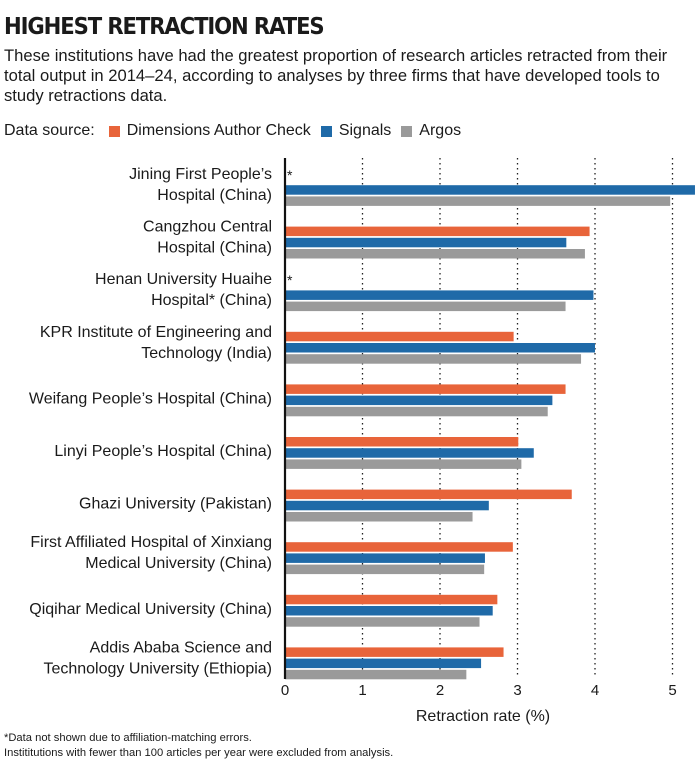 The image size is (700, 774). What do you see at coordinates (114, 131) in the screenshot?
I see `legend-swatch-dimensions` at bounding box center [114, 131].